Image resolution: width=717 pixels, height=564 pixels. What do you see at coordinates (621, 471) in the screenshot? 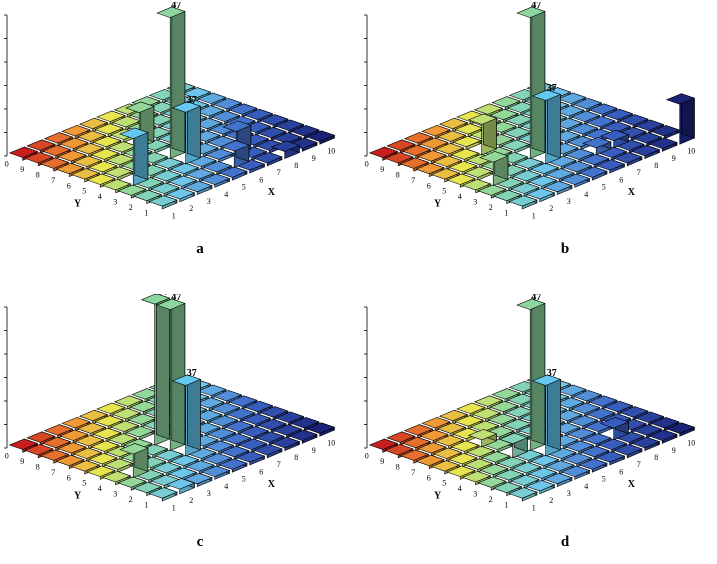
I see `x-tick-label: 6` at bounding box center [621, 471].